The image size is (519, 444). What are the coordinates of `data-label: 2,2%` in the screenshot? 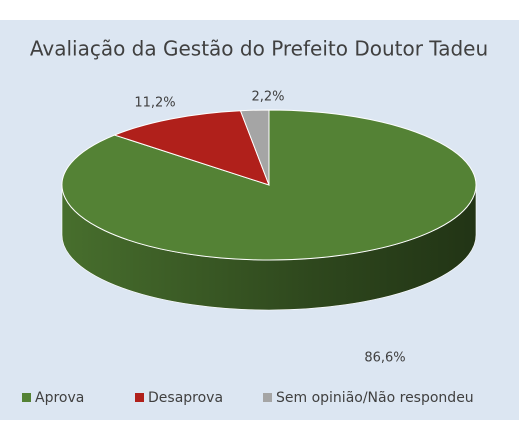 It's located at (267, 97).